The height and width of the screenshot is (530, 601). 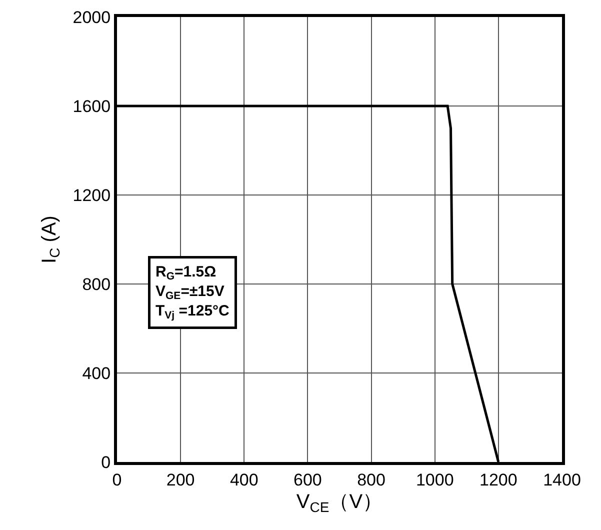 What do you see at coordinates (339, 503) in the screenshot?
I see `x-axis-title: V$_{CE}$（V）` at bounding box center [339, 503].